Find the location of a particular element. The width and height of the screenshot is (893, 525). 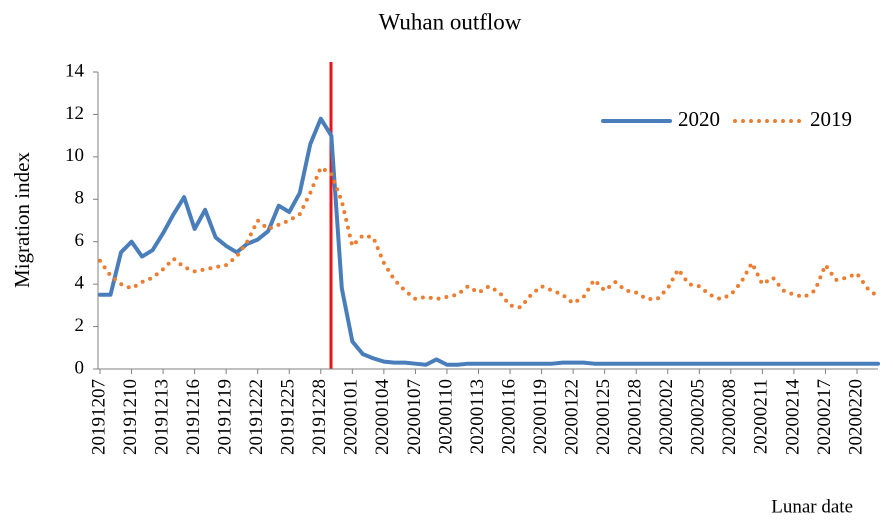

y-tick-label: 8 is located at coordinates (80, 198).